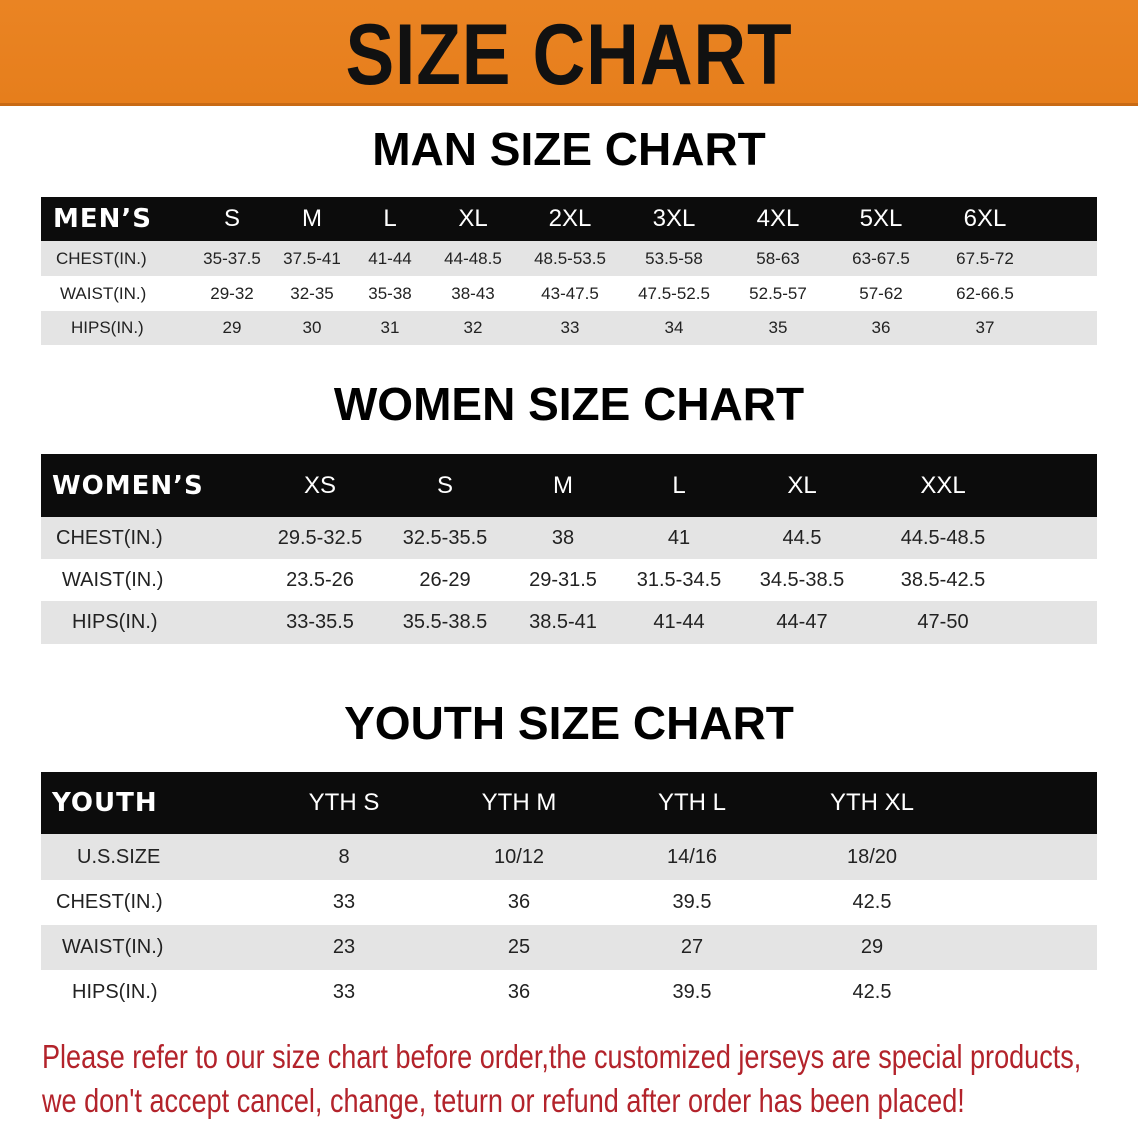 The image size is (1138, 1132). Describe the element at coordinates (674, 293) in the screenshot. I see `table-cell: 47.5-52.5` at that location.